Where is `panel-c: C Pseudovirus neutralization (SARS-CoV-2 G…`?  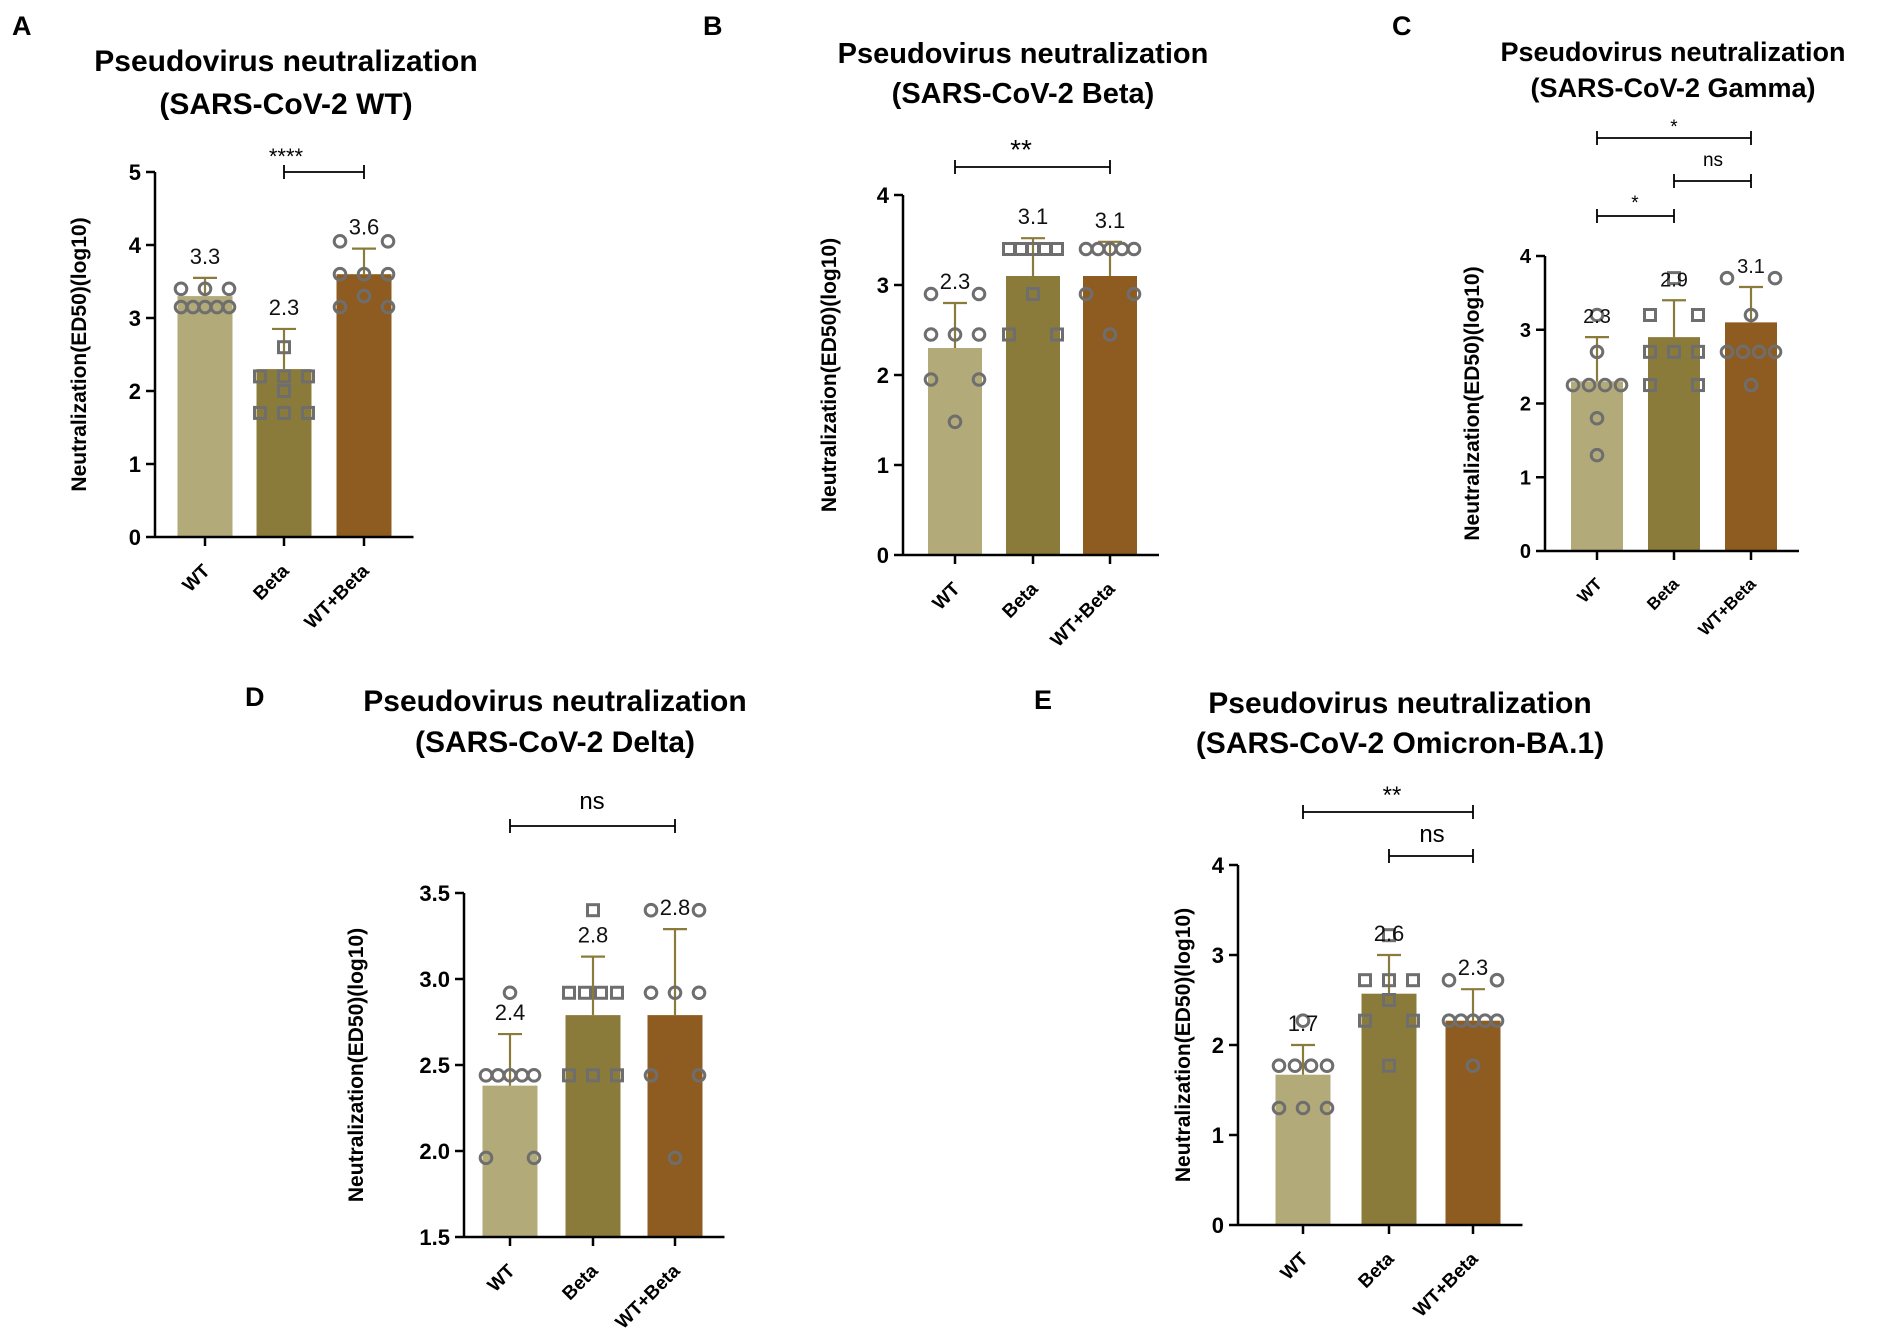 panel-c: C Pseudovirus neutralization (SARS-CoV-2 G… is located at coordinates (1619, 325).